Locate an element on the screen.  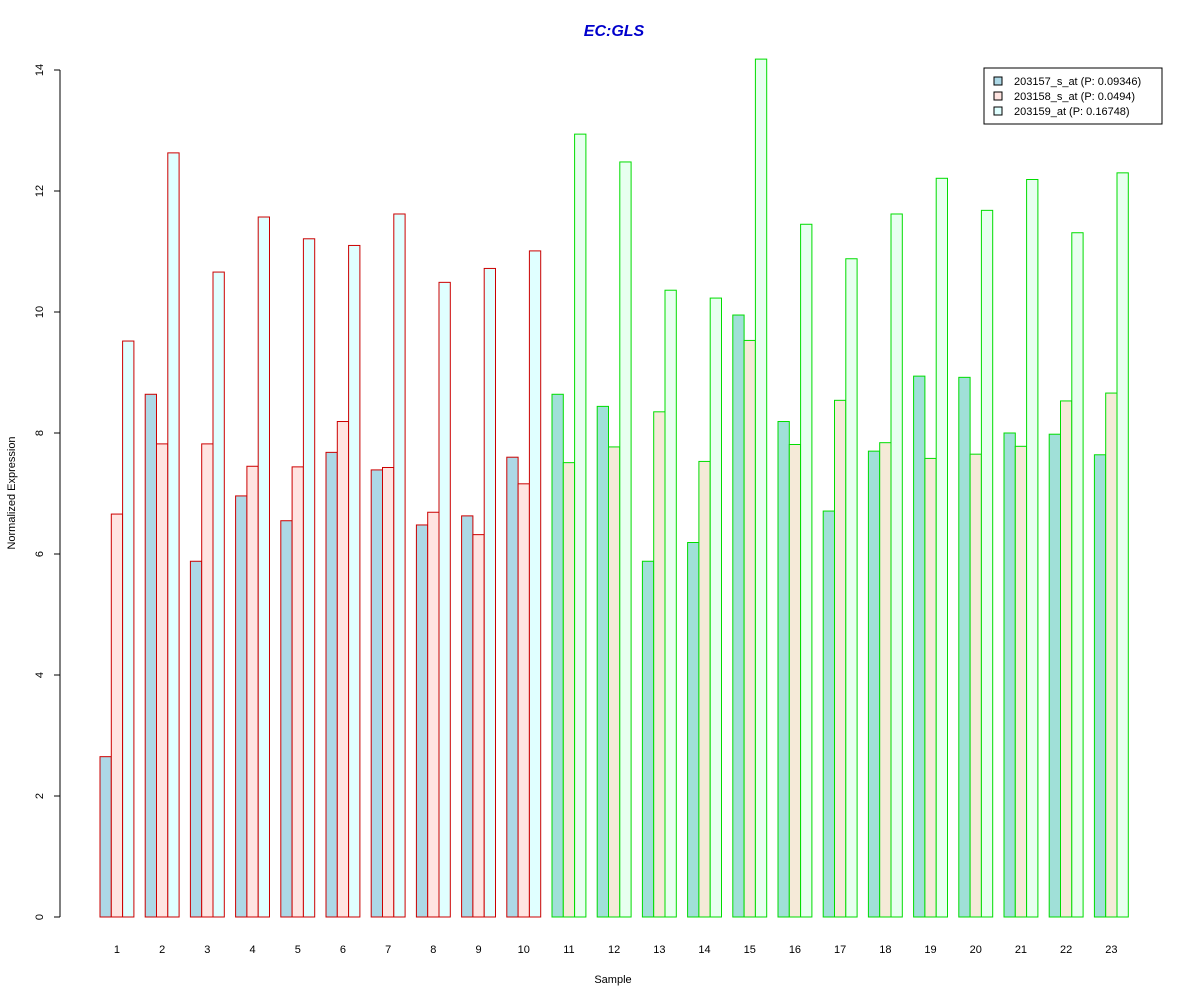
y-axis: 0 2 4 6 8 10 12 14 is located at coordinates (47, 492).